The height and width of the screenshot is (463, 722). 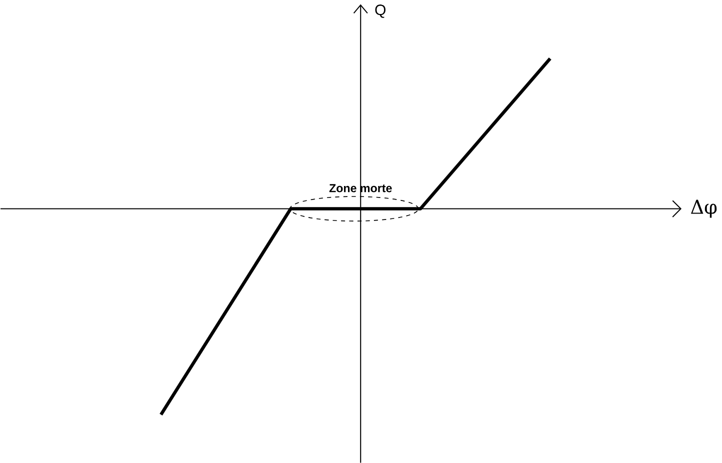 What do you see at coordinates (380, 11) in the screenshot?
I see `y-axis-title: Q` at bounding box center [380, 11].